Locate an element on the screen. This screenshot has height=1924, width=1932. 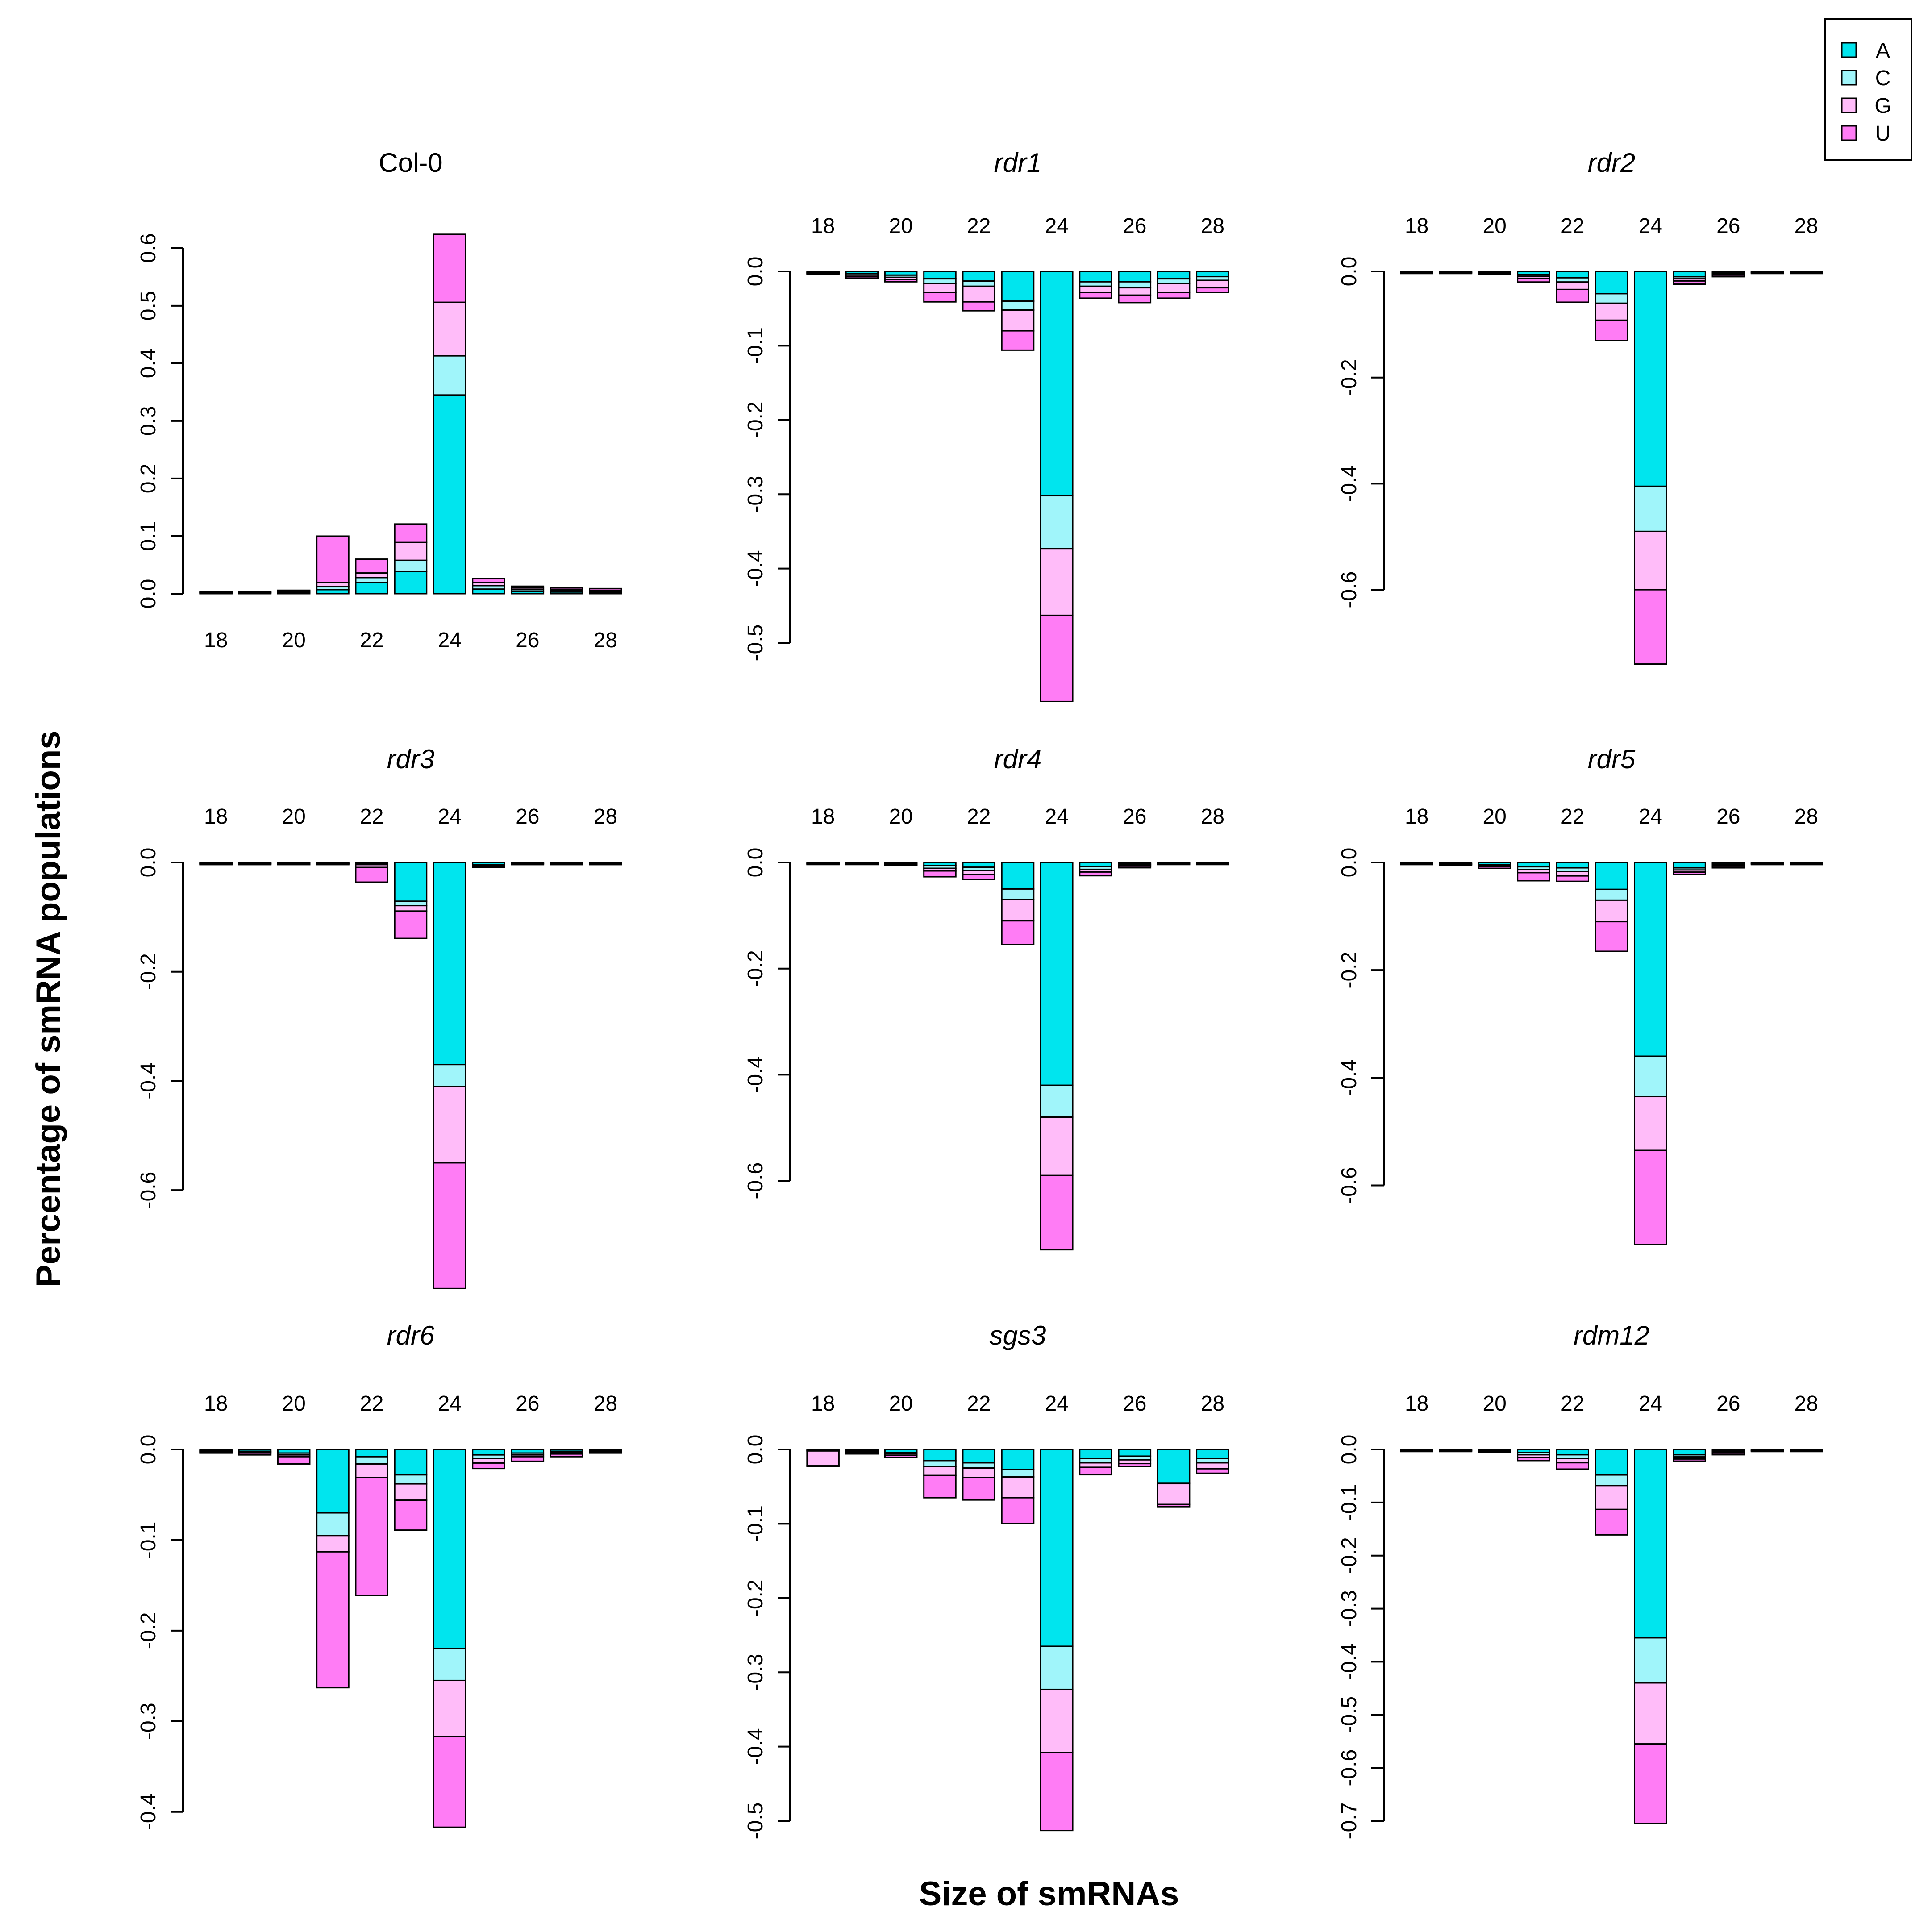
bar-size-27-G is located at coordinates (1174, 1494).